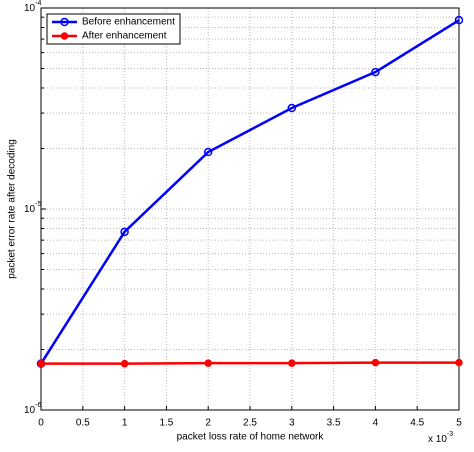  What do you see at coordinates (376, 423) in the screenshot?
I see `x-tick-label: 4` at bounding box center [376, 423].